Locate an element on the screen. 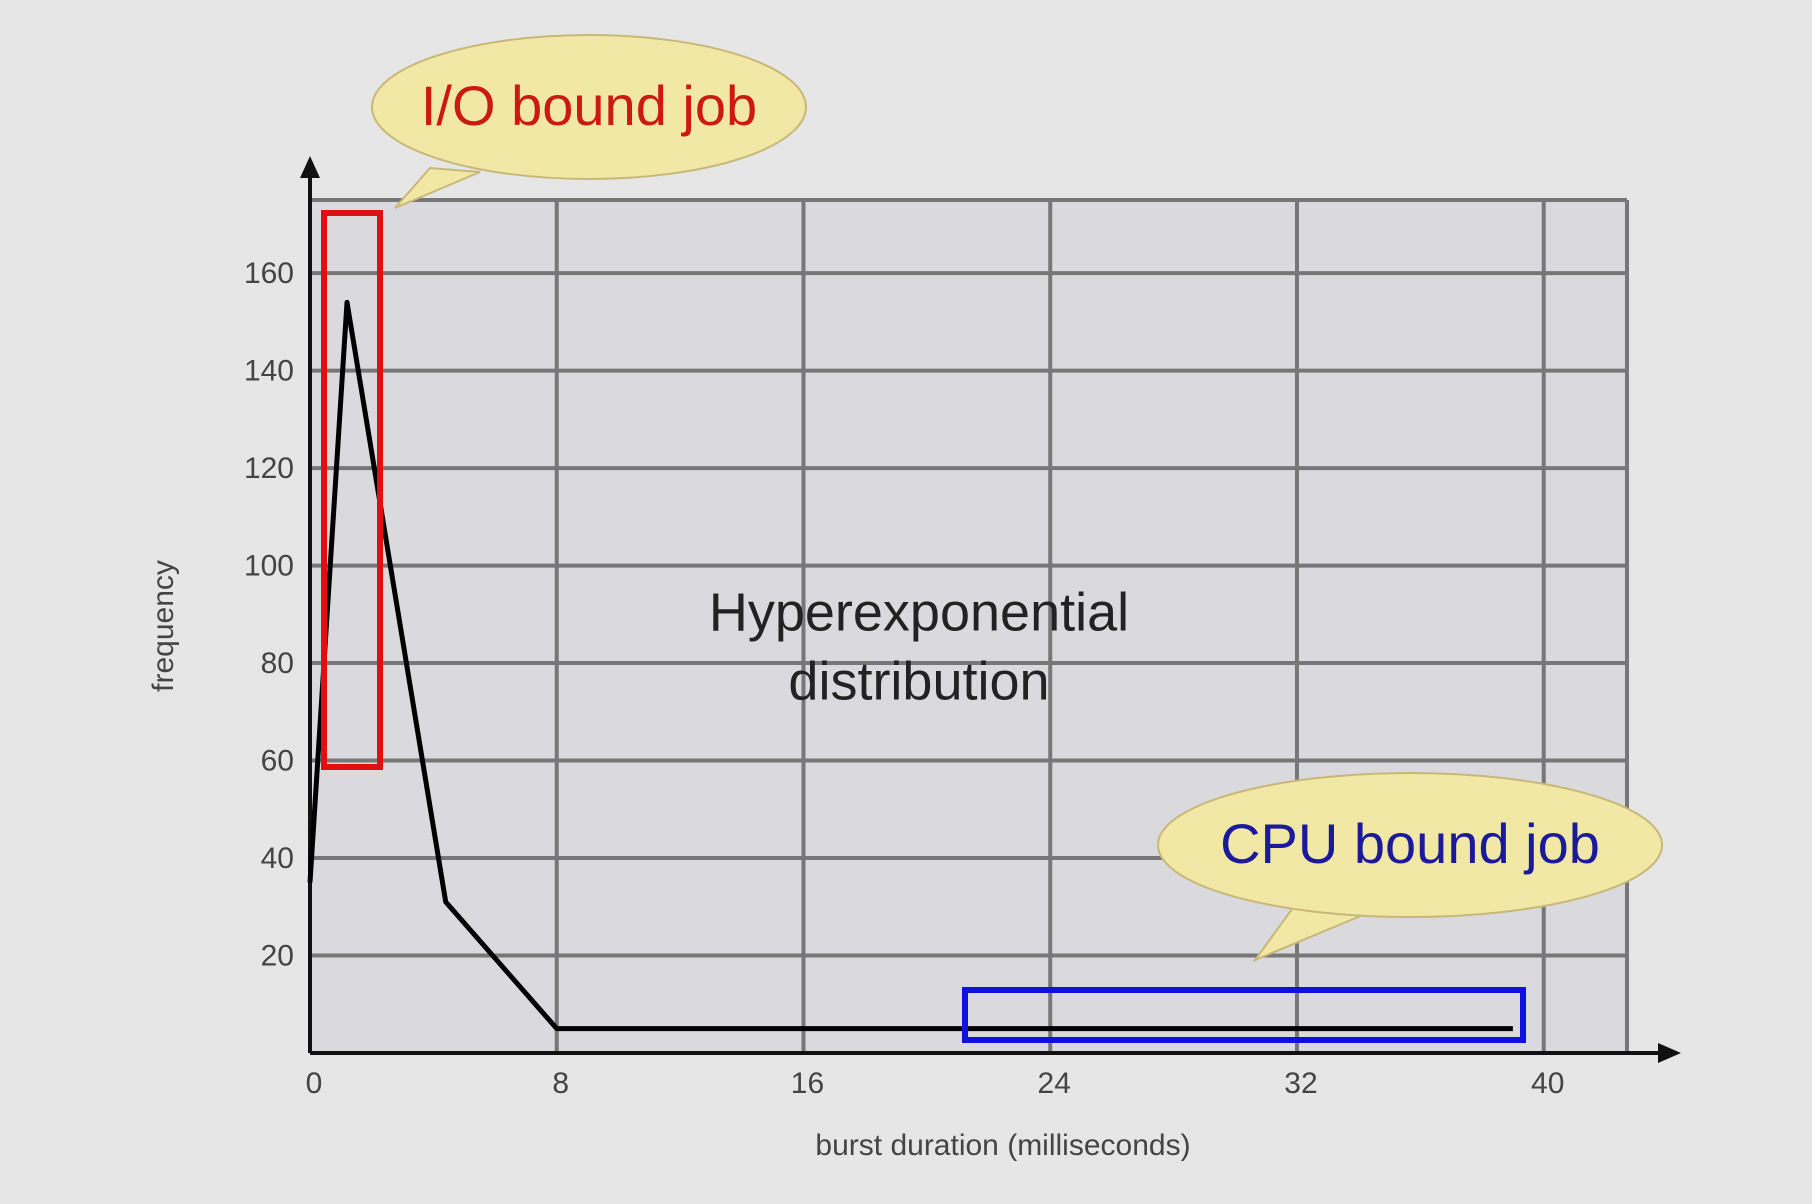  x-tick-label: 32 is located at coordinates (1300, 1083).